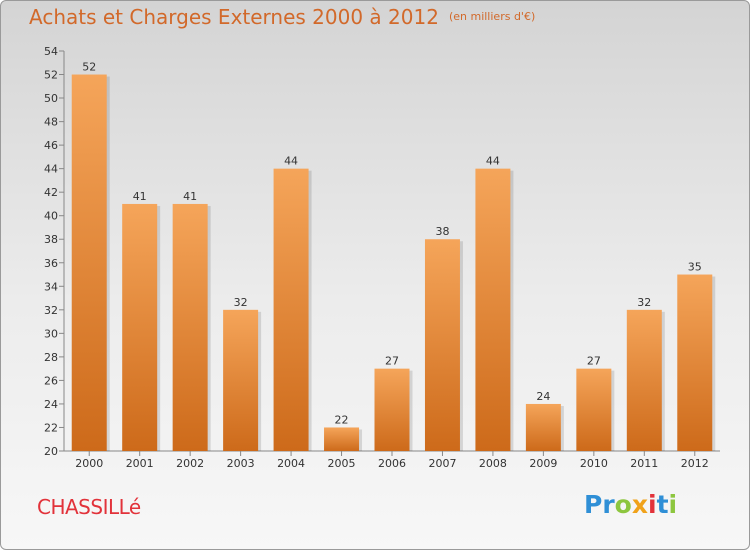 The image size is (750, 550). I want to click on logo-letter: x, so click(639, 504).